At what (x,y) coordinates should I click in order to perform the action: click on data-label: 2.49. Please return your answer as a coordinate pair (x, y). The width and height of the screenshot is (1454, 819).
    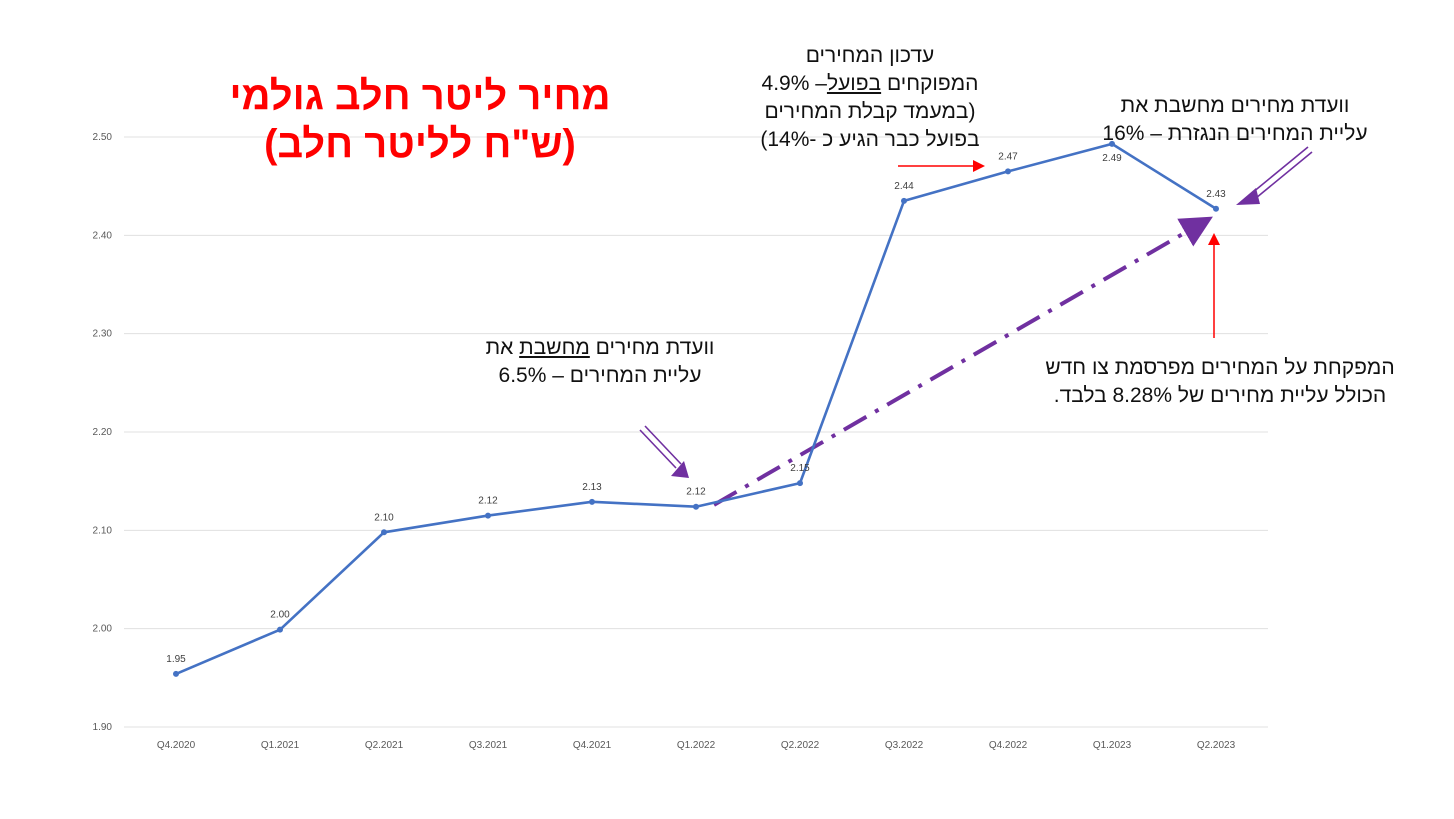
    Looking at the image, I should click on (1112, 158).